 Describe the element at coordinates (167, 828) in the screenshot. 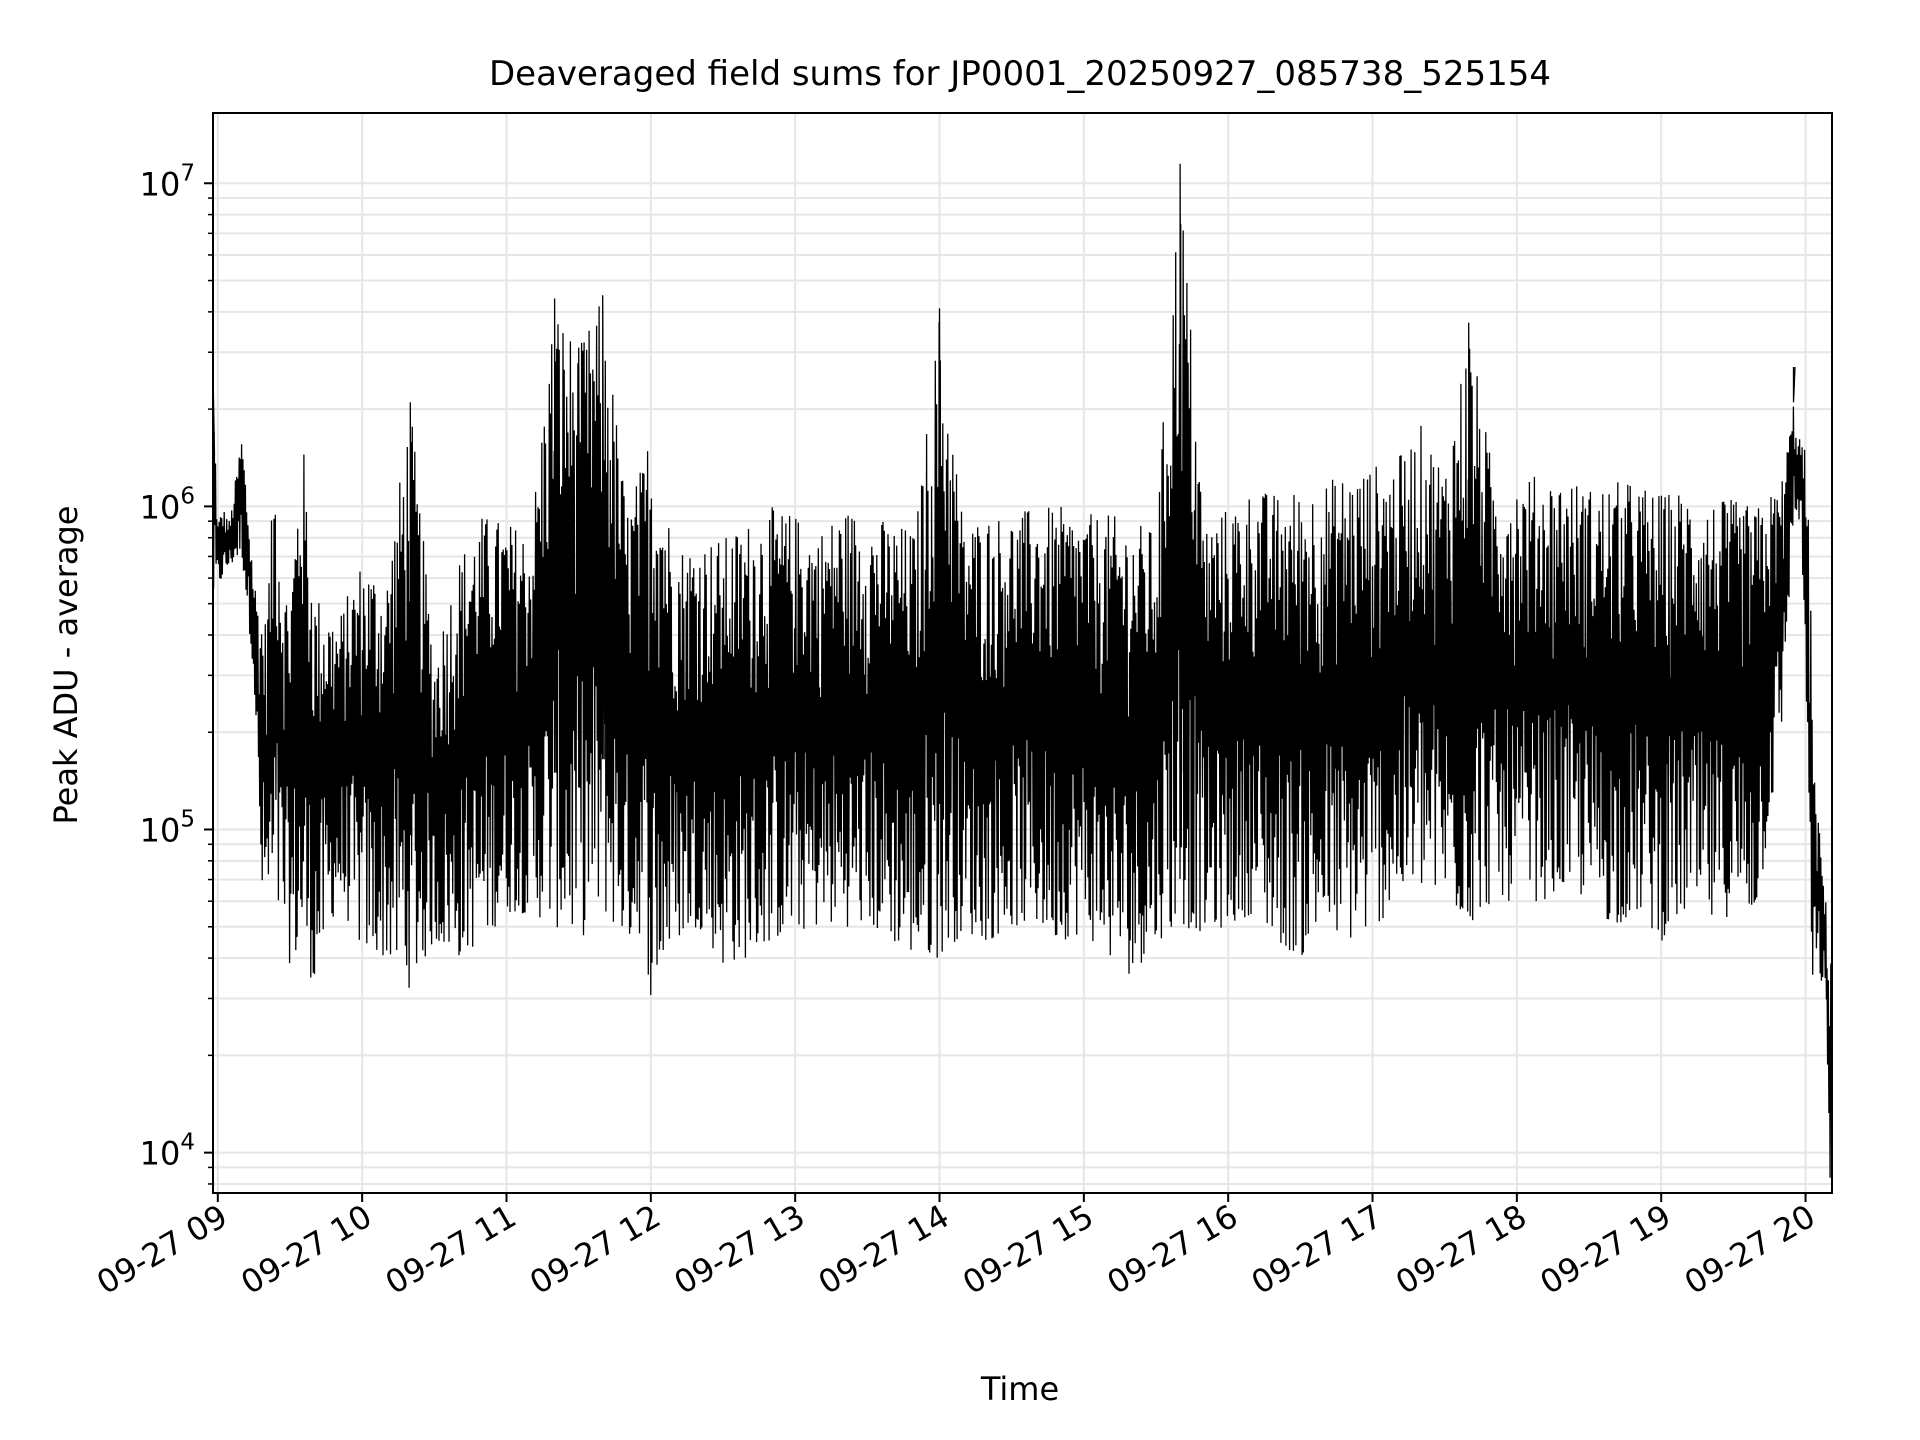

I see `y-tick-label: 10⁵` at that location.